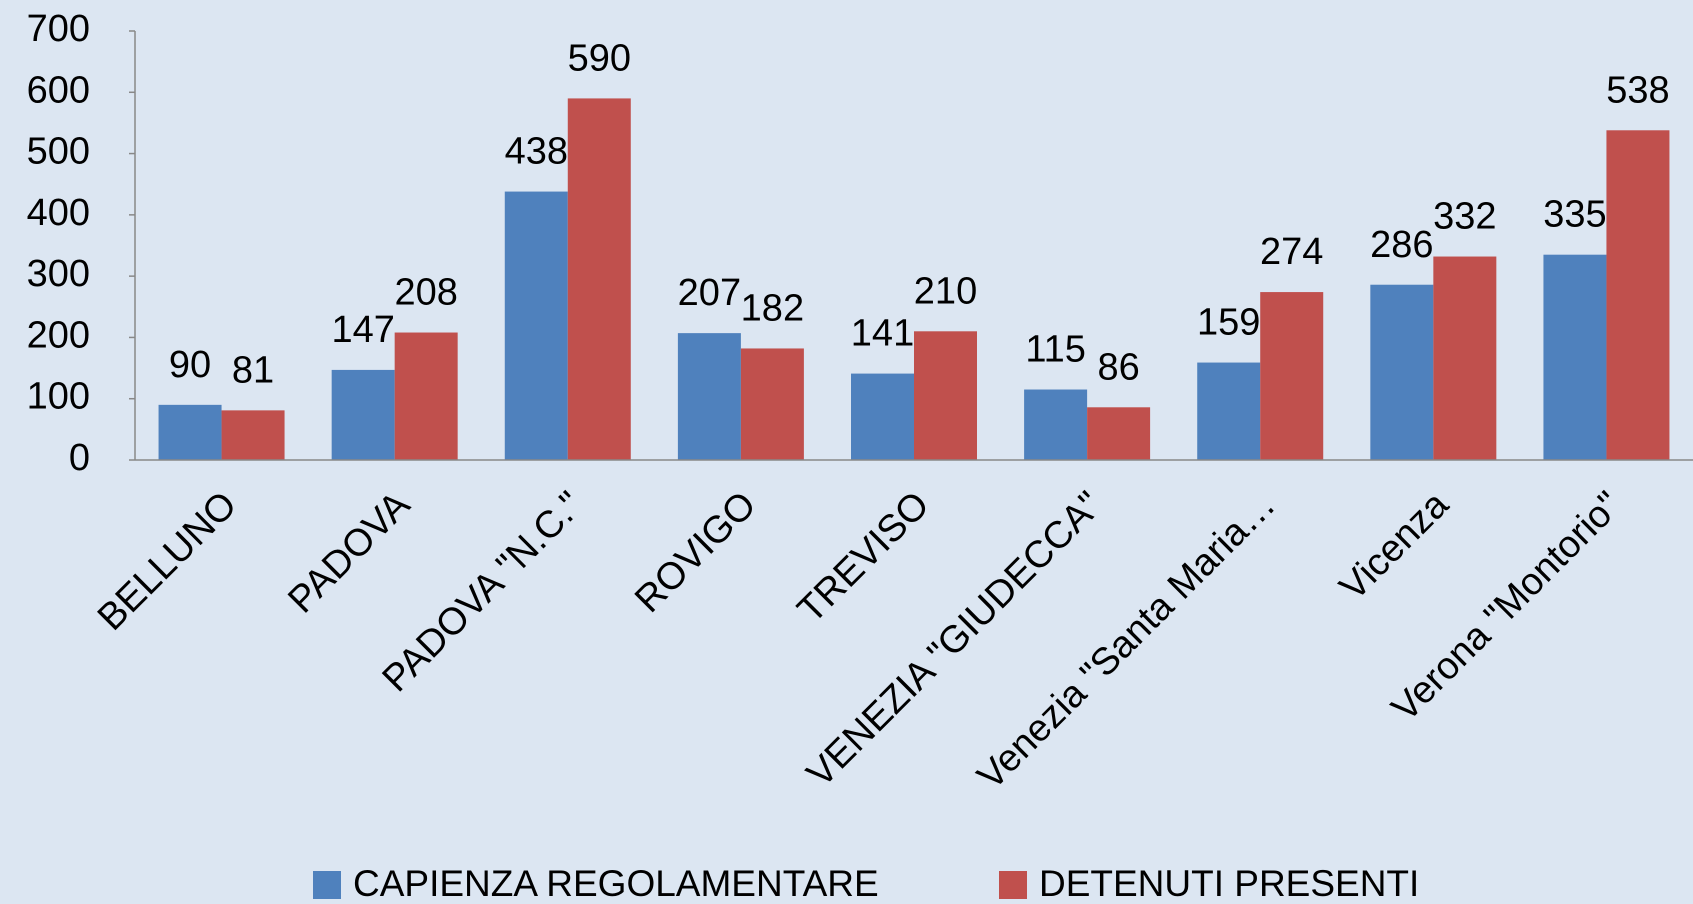 This screenshot has width=1693, height=904. What do you see at coordinates (58, 213) in the screenshot?
I see `y-tick-label: 400` at bounding box center [58, 213].